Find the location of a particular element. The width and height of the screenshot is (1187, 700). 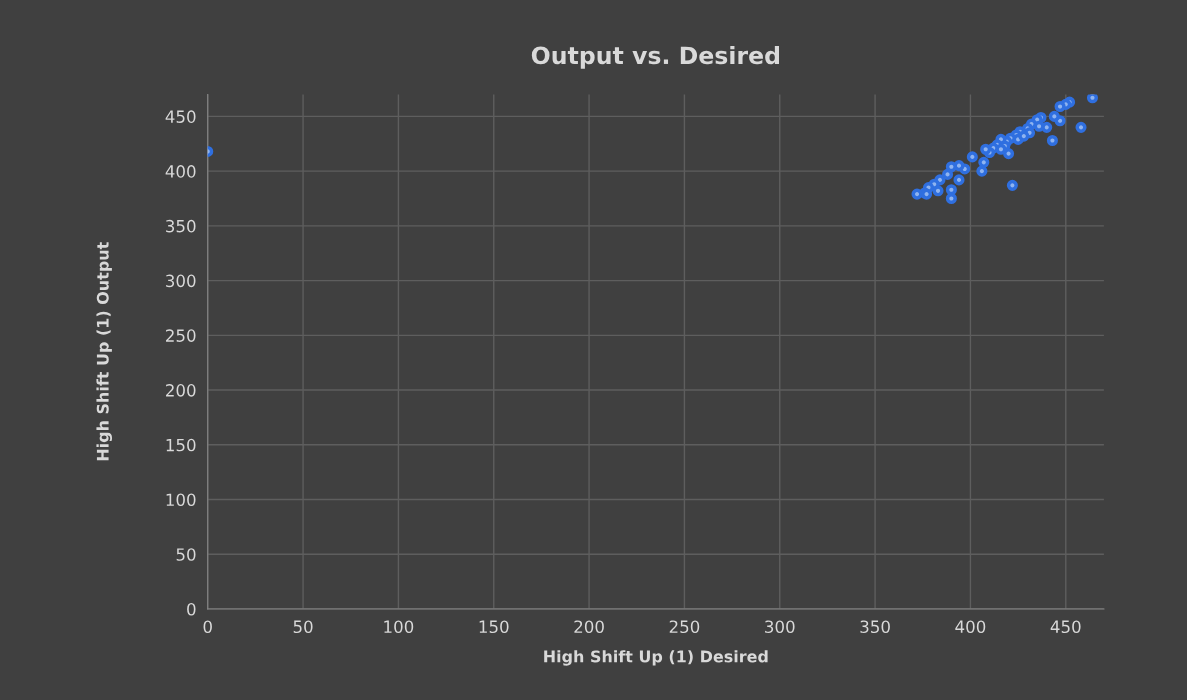

x-tick-label: 0 is located at coordinates (207, 627).